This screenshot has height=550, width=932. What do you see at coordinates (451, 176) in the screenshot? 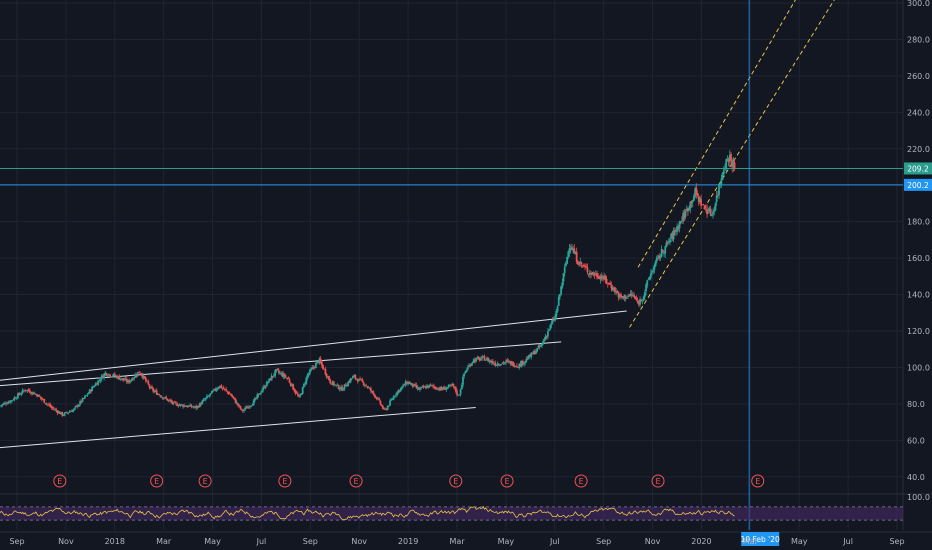
I see `horizontal-lines` at bounding box center [451, 176].